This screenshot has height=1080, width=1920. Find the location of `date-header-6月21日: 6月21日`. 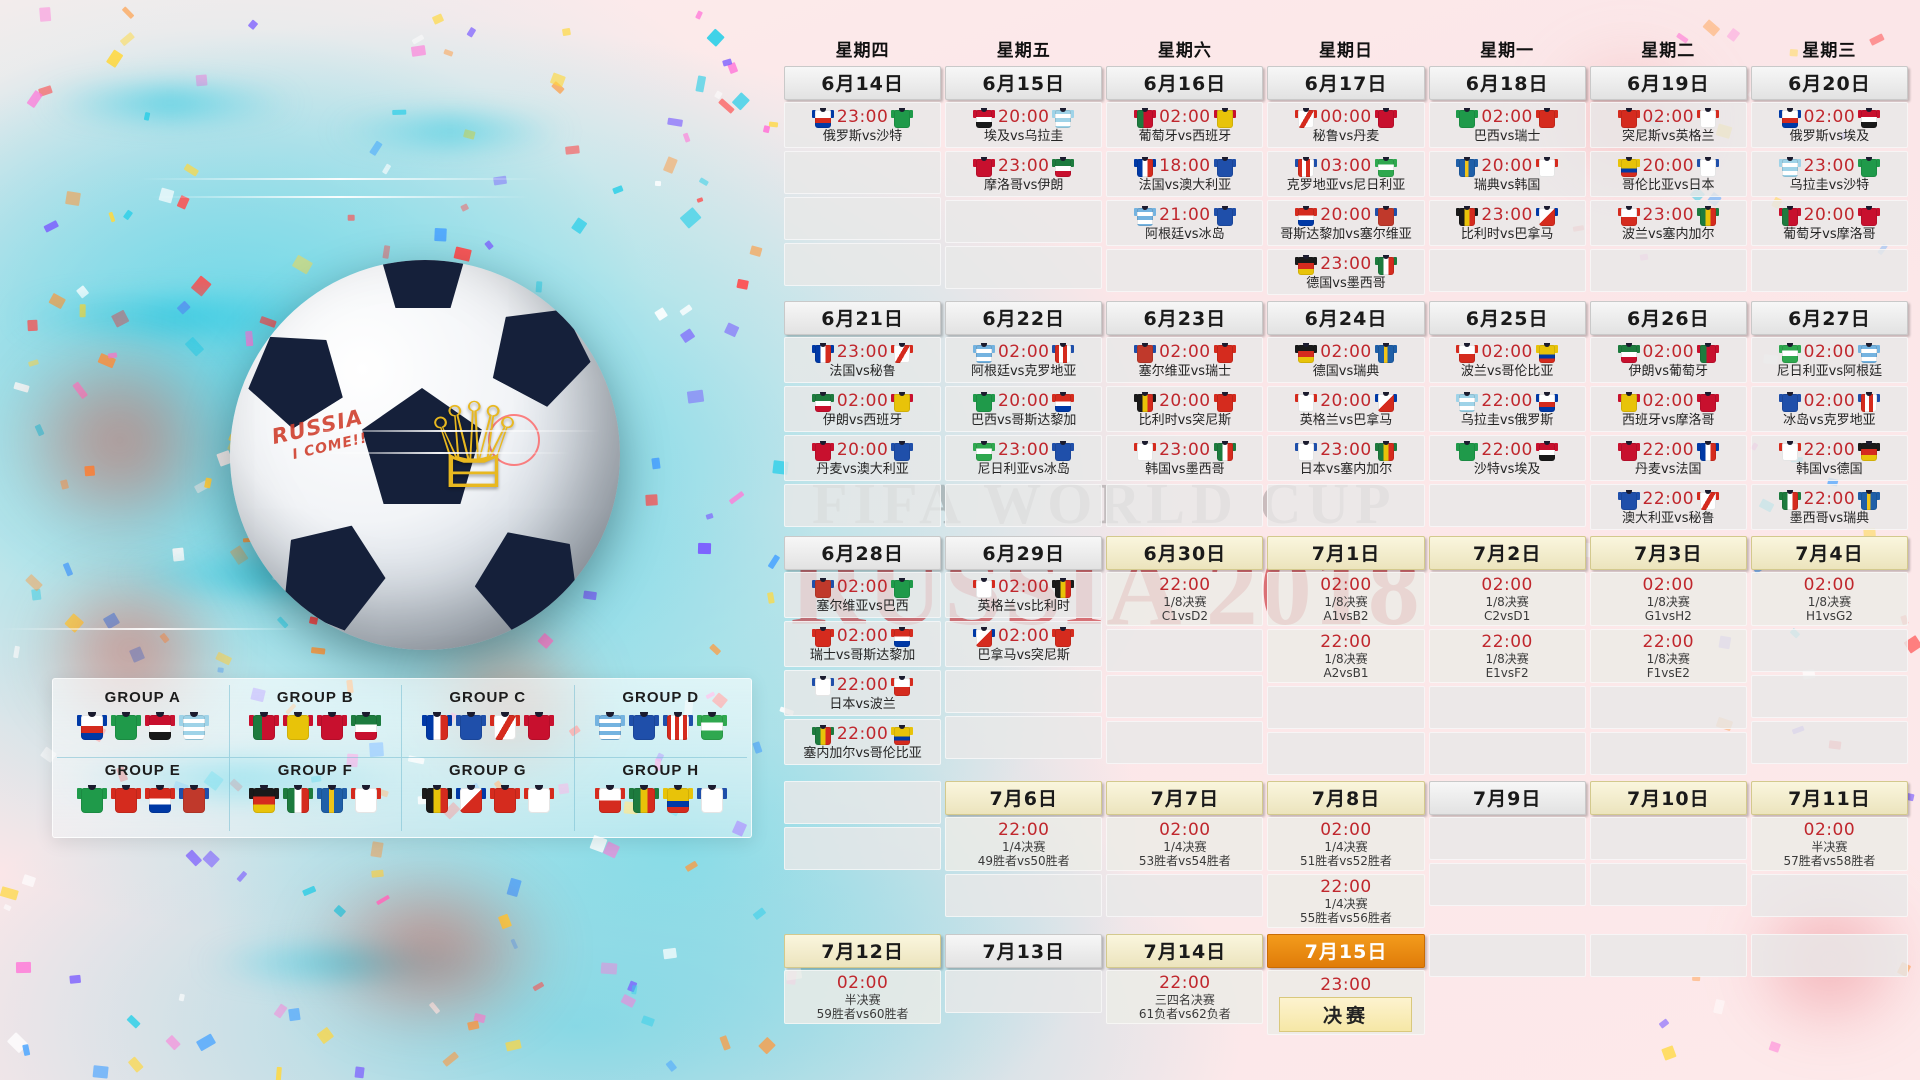

date-header-6月21日: 6月21日 is located at coordinates (863, 318).